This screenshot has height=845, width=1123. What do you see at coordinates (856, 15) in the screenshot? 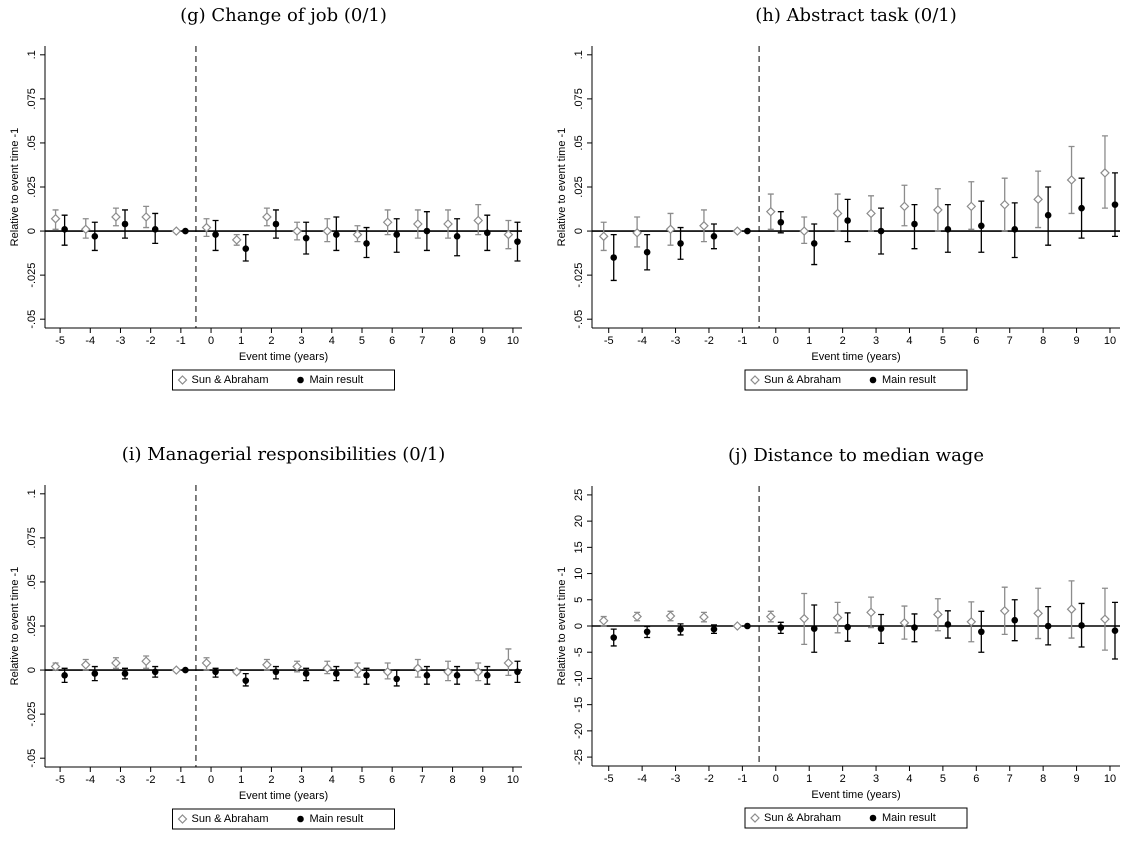
I see `panel-title: (h) Abstract task (0/1)` at bounding box center [856, 15].